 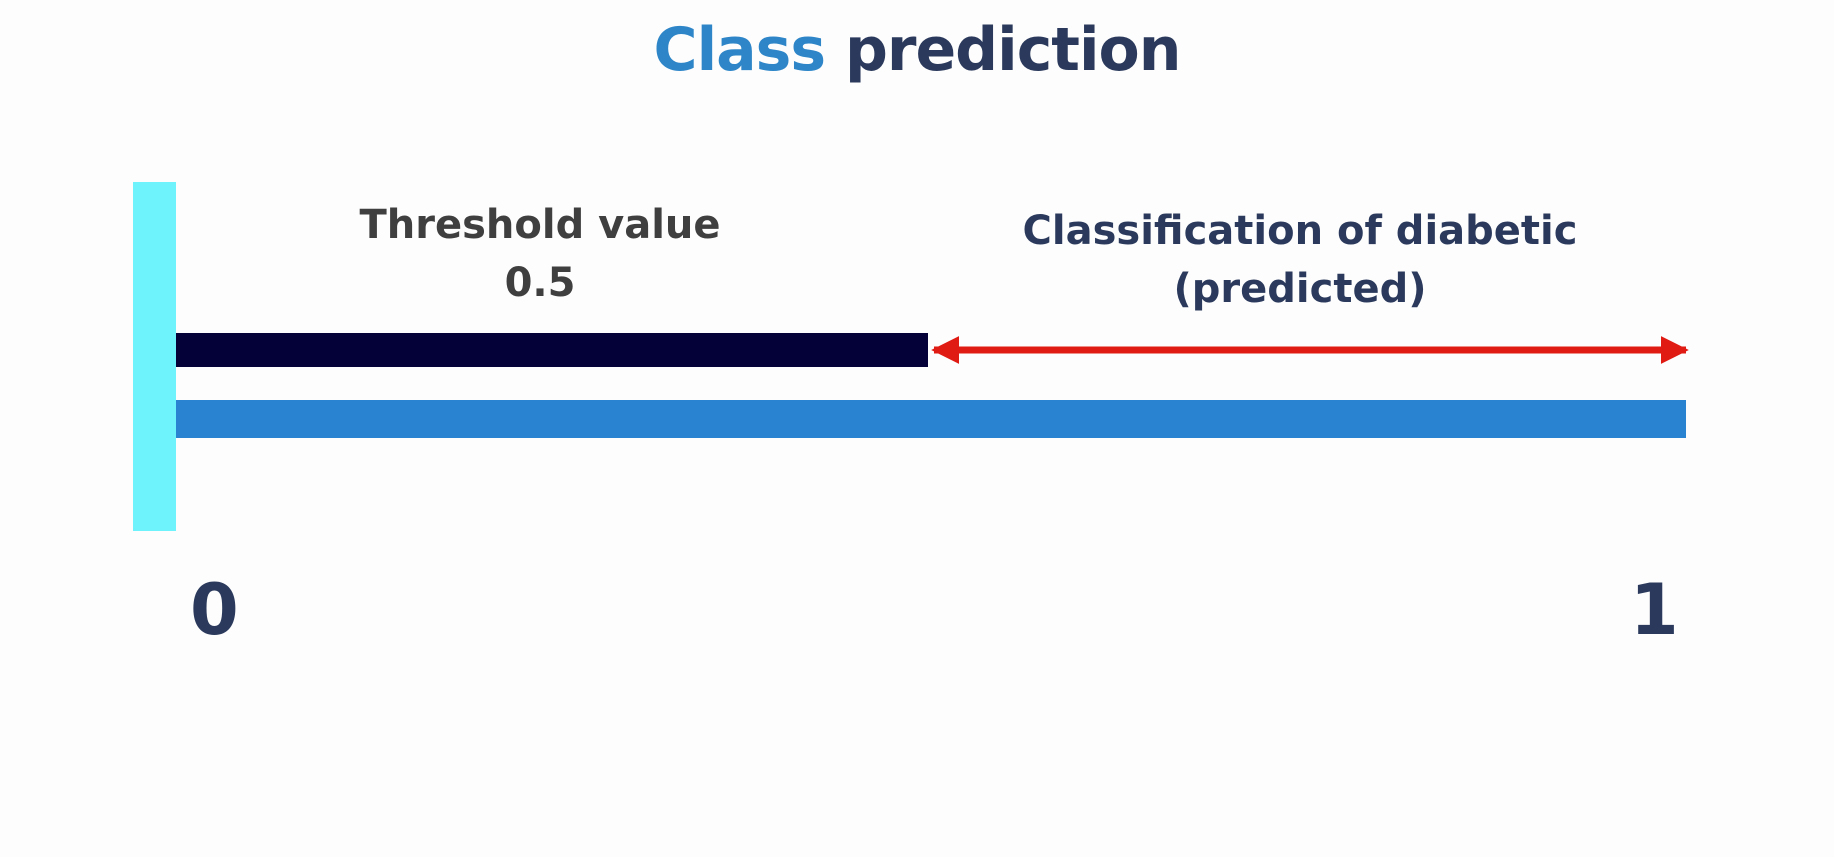 I want to click on title-word-class: Class, so click(x=740, y=50).